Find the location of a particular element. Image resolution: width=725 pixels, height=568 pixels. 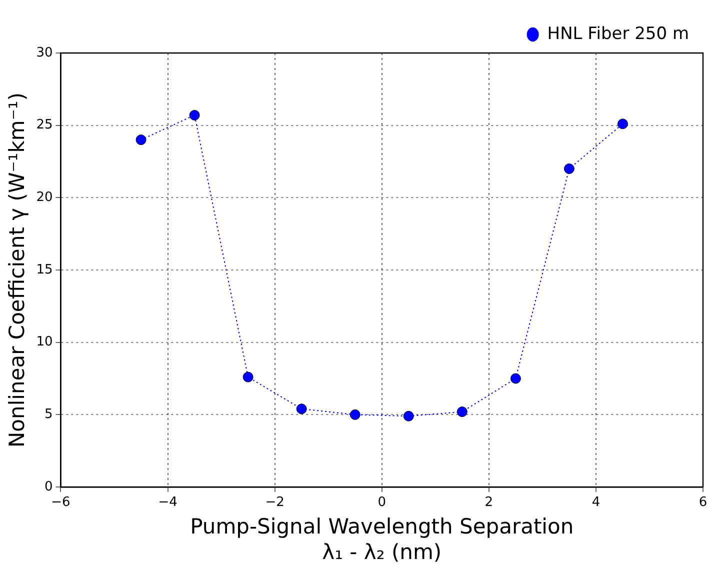

y-tick-label: 25 is located at coordinates (44, 125).